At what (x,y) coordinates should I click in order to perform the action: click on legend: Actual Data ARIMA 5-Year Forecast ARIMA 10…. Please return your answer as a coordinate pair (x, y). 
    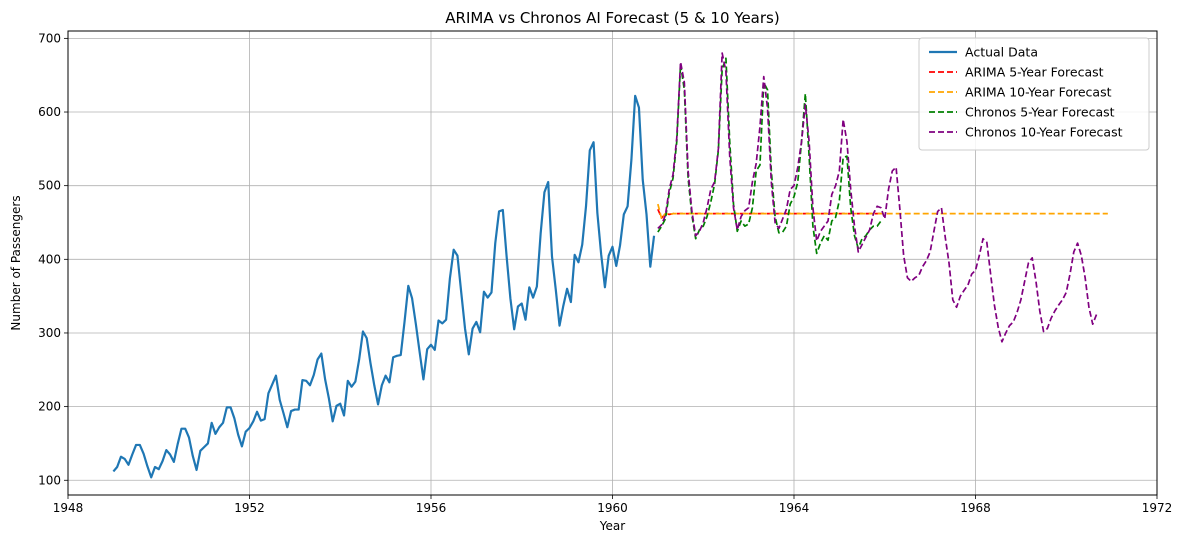
    Looking at the image, I should click on (1034, 94).